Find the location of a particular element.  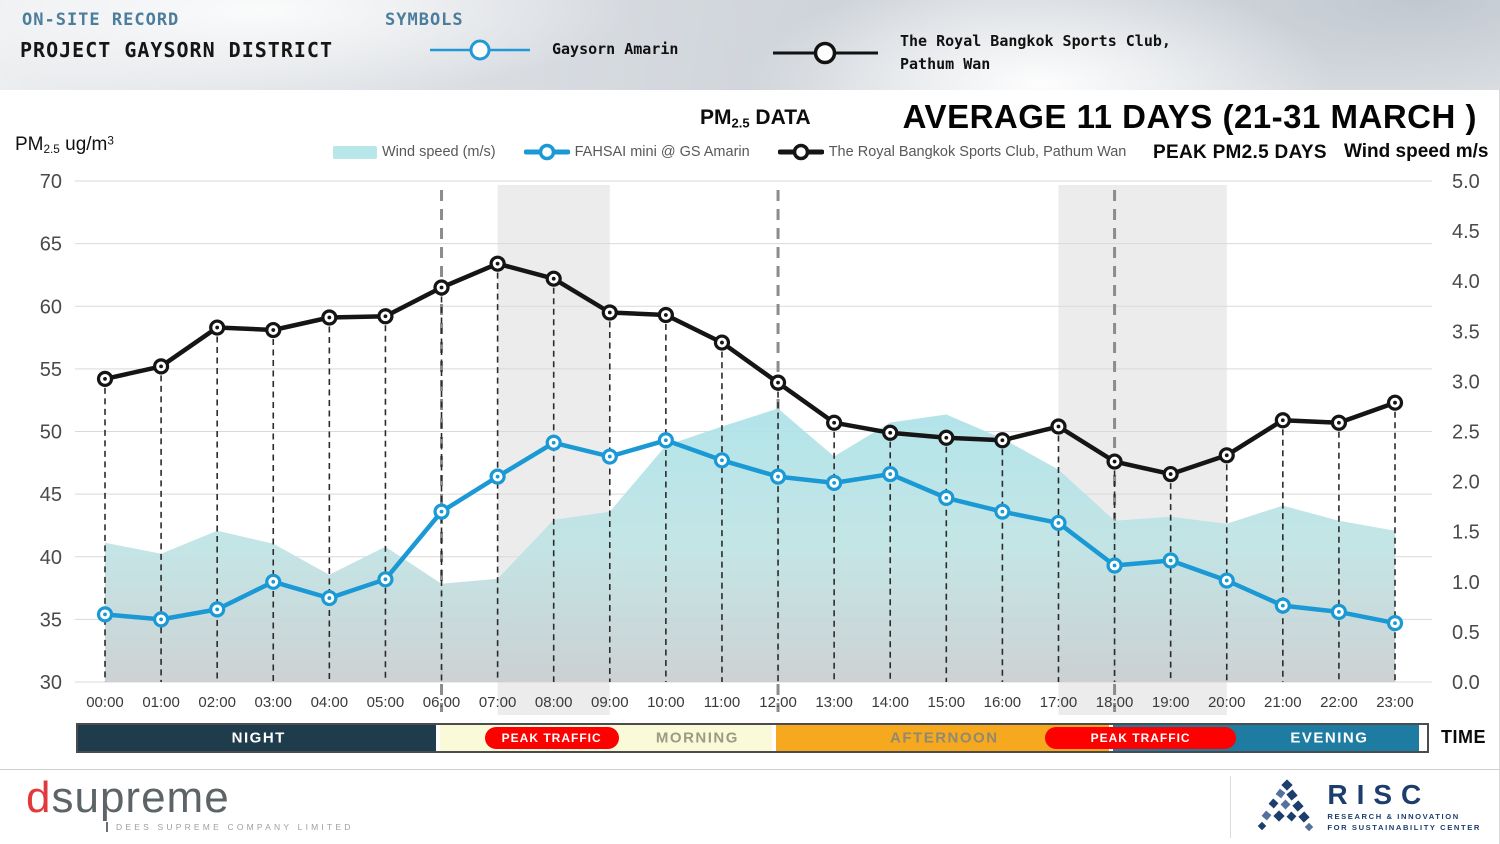

right-axis-title: Wind speed m/s is located at coordinates (1416, 151).